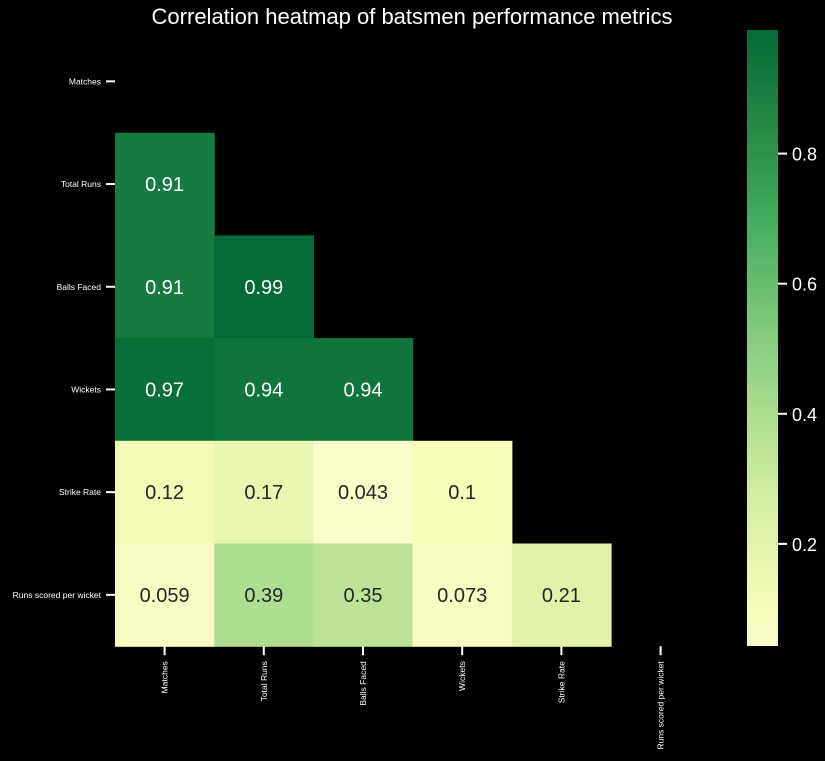 The height and width of the screenshot is (761, 825). I want to click on cell-value-label: 0.12, so click(164, 493).